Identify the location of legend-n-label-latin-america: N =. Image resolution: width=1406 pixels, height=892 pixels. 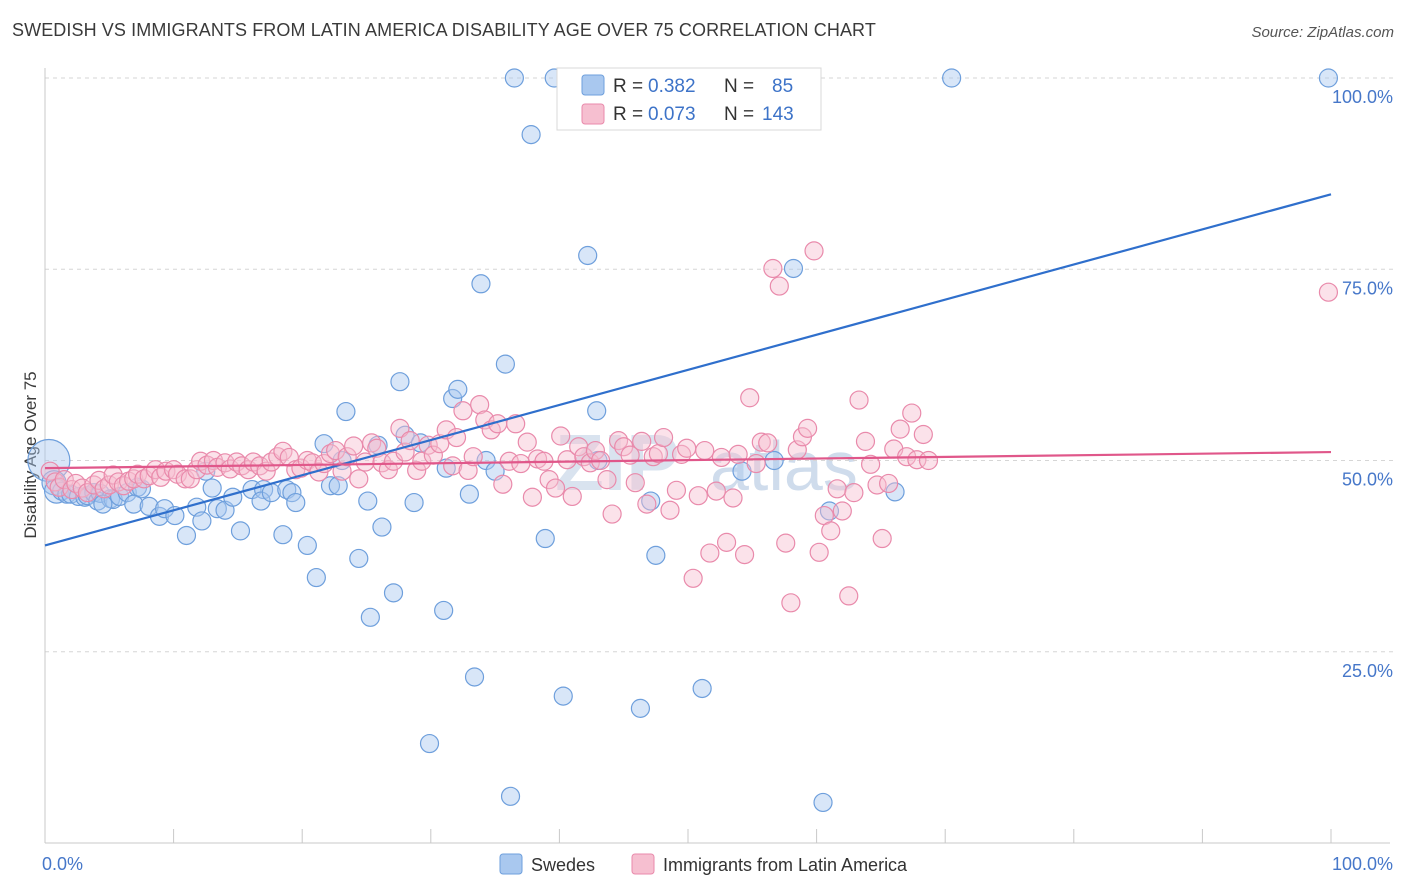
(739, 114).